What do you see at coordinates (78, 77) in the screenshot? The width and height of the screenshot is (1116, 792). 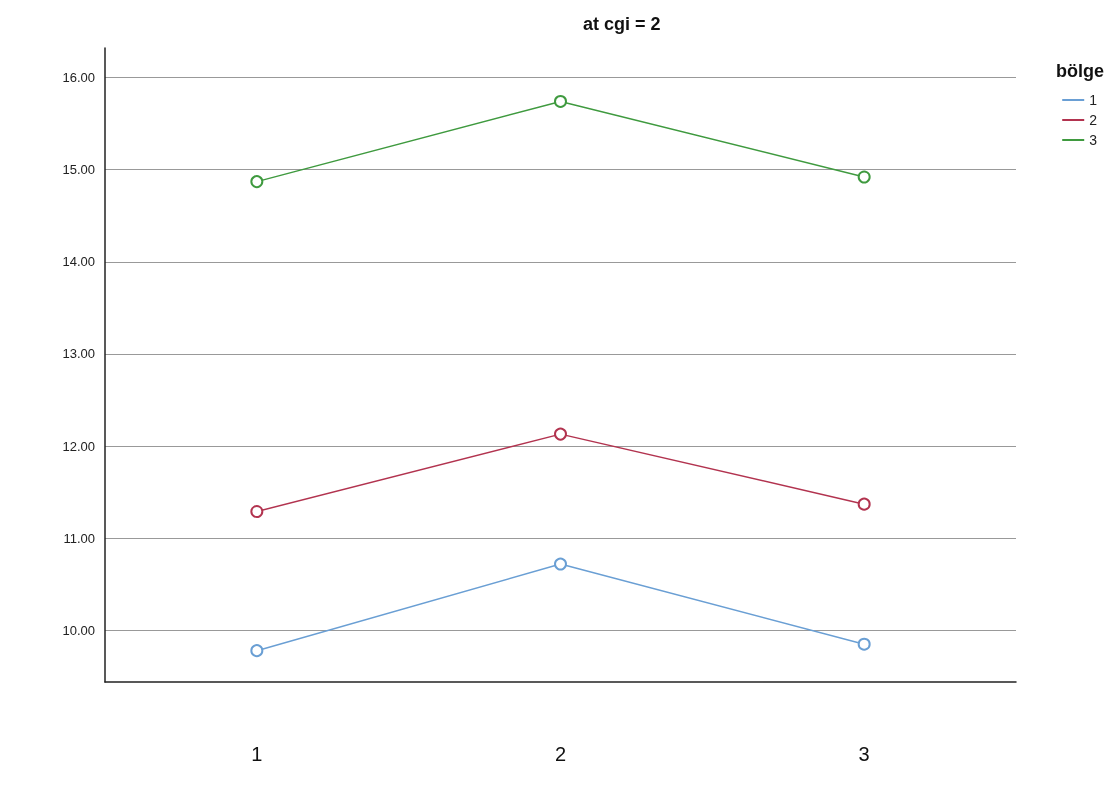 I see `y-tick-label: 16.00` at bounding box center [78, 77].